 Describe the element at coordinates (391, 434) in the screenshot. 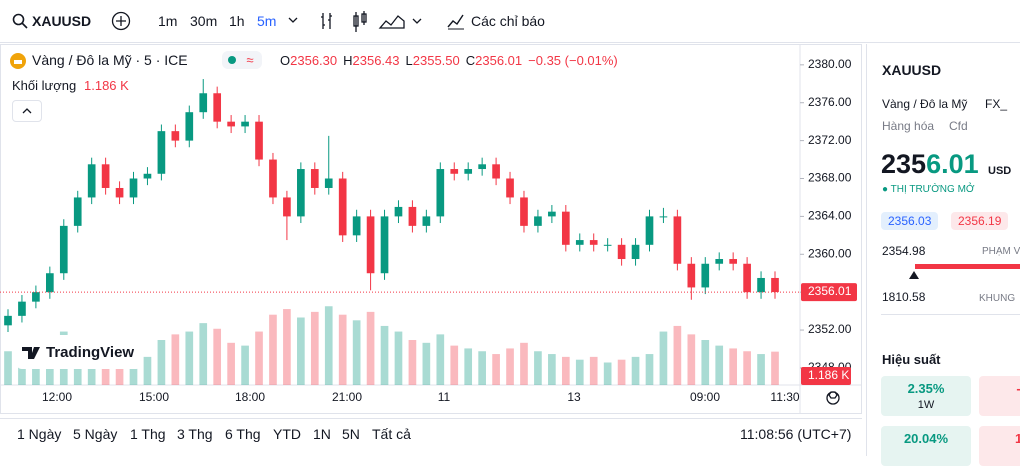

I see `range-button: Tất cả` at that location.